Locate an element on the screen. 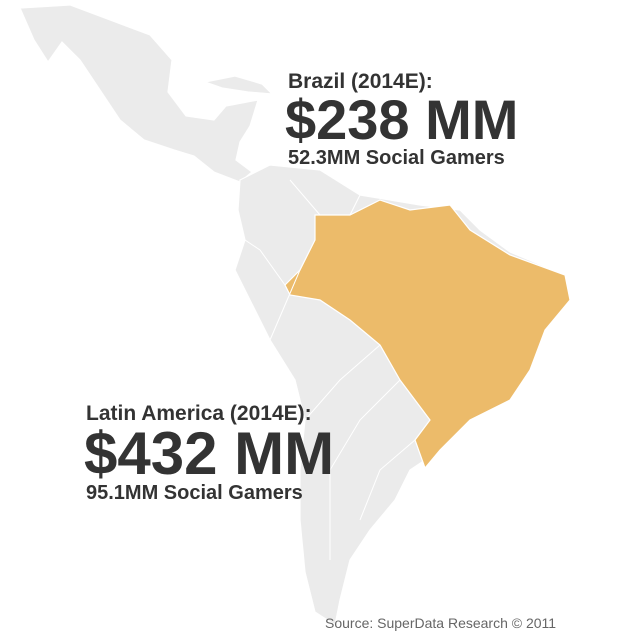 The width and height of the screenshot is (640, 644). brazil-gamers: 52.3MM Social Gamers is located at coordinates (396, 158).